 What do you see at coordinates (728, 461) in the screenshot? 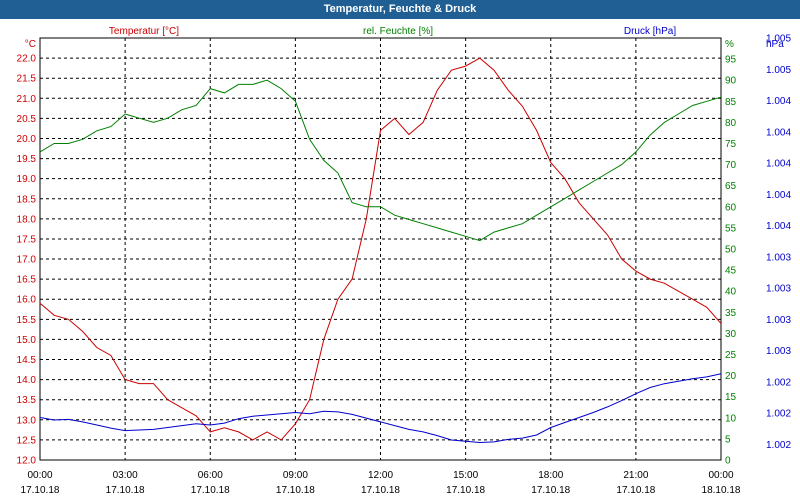
I see `humidity-tick-label: 0` at bounding box center [728, 461].